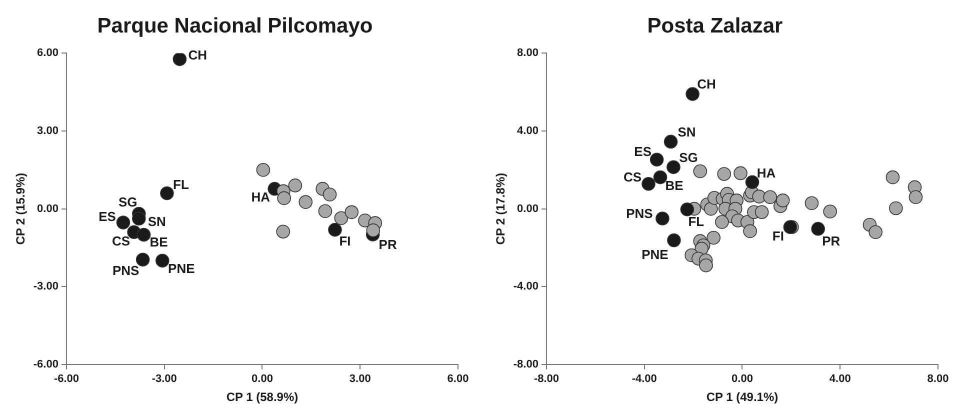 Image resolution: width=976 pixels, height=415 pixels. Describe the element at coordinates (360, 379) in the screenshot. I see `x-tick-label: 3.00` at that location.